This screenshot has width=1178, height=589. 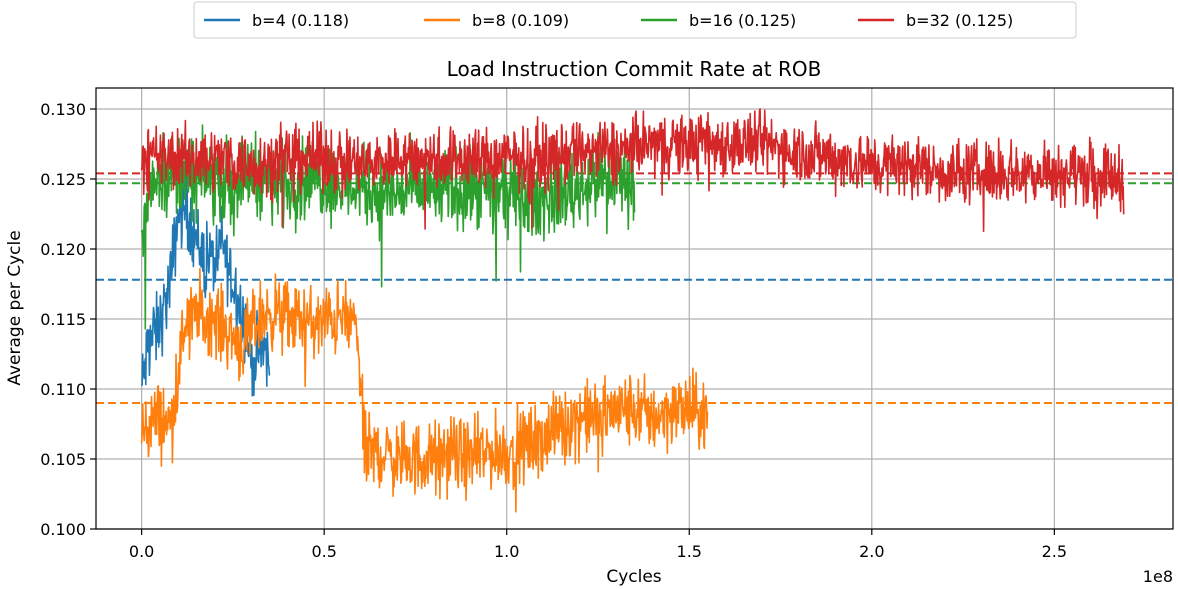 I want to click on y-tick-label: 0.100, so click(x=63, y=529).